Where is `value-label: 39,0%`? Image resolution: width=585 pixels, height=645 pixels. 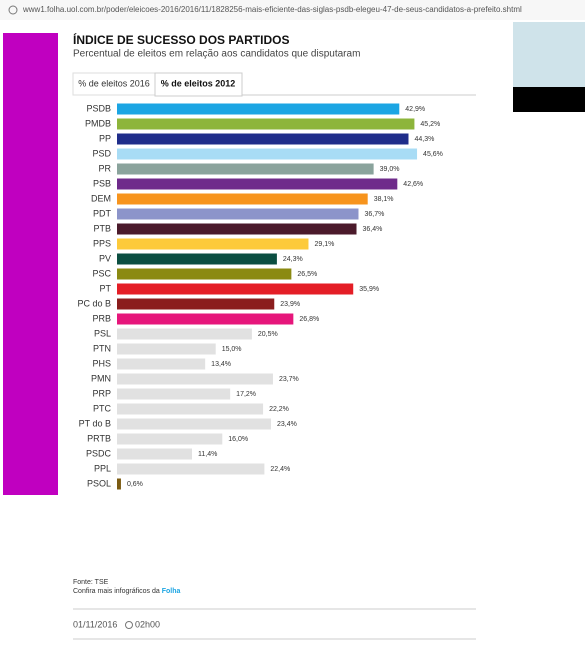 value-label: 39,0% is located at coordinates (390, 169).